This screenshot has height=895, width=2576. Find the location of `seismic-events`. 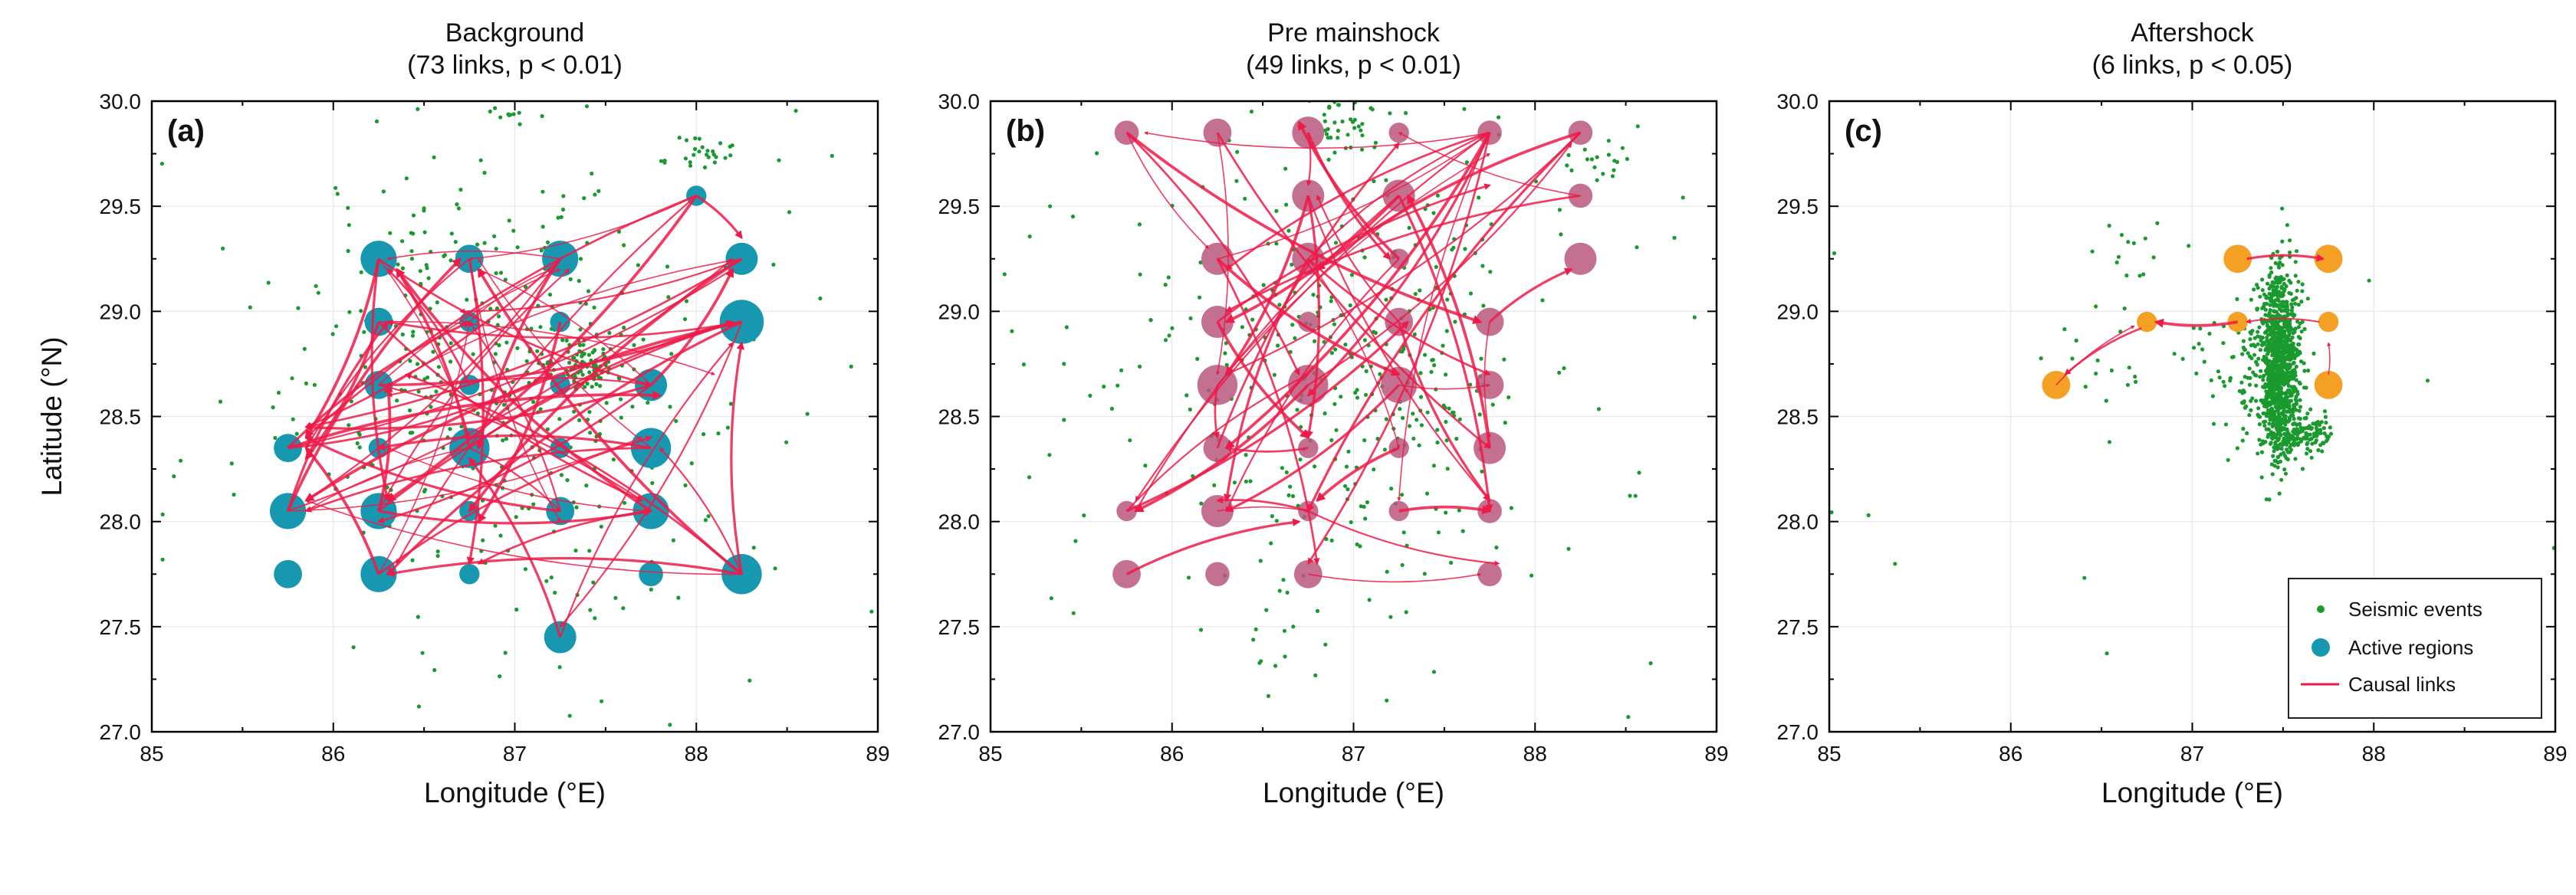

seismic-events is located at coordinates (2192, 431).